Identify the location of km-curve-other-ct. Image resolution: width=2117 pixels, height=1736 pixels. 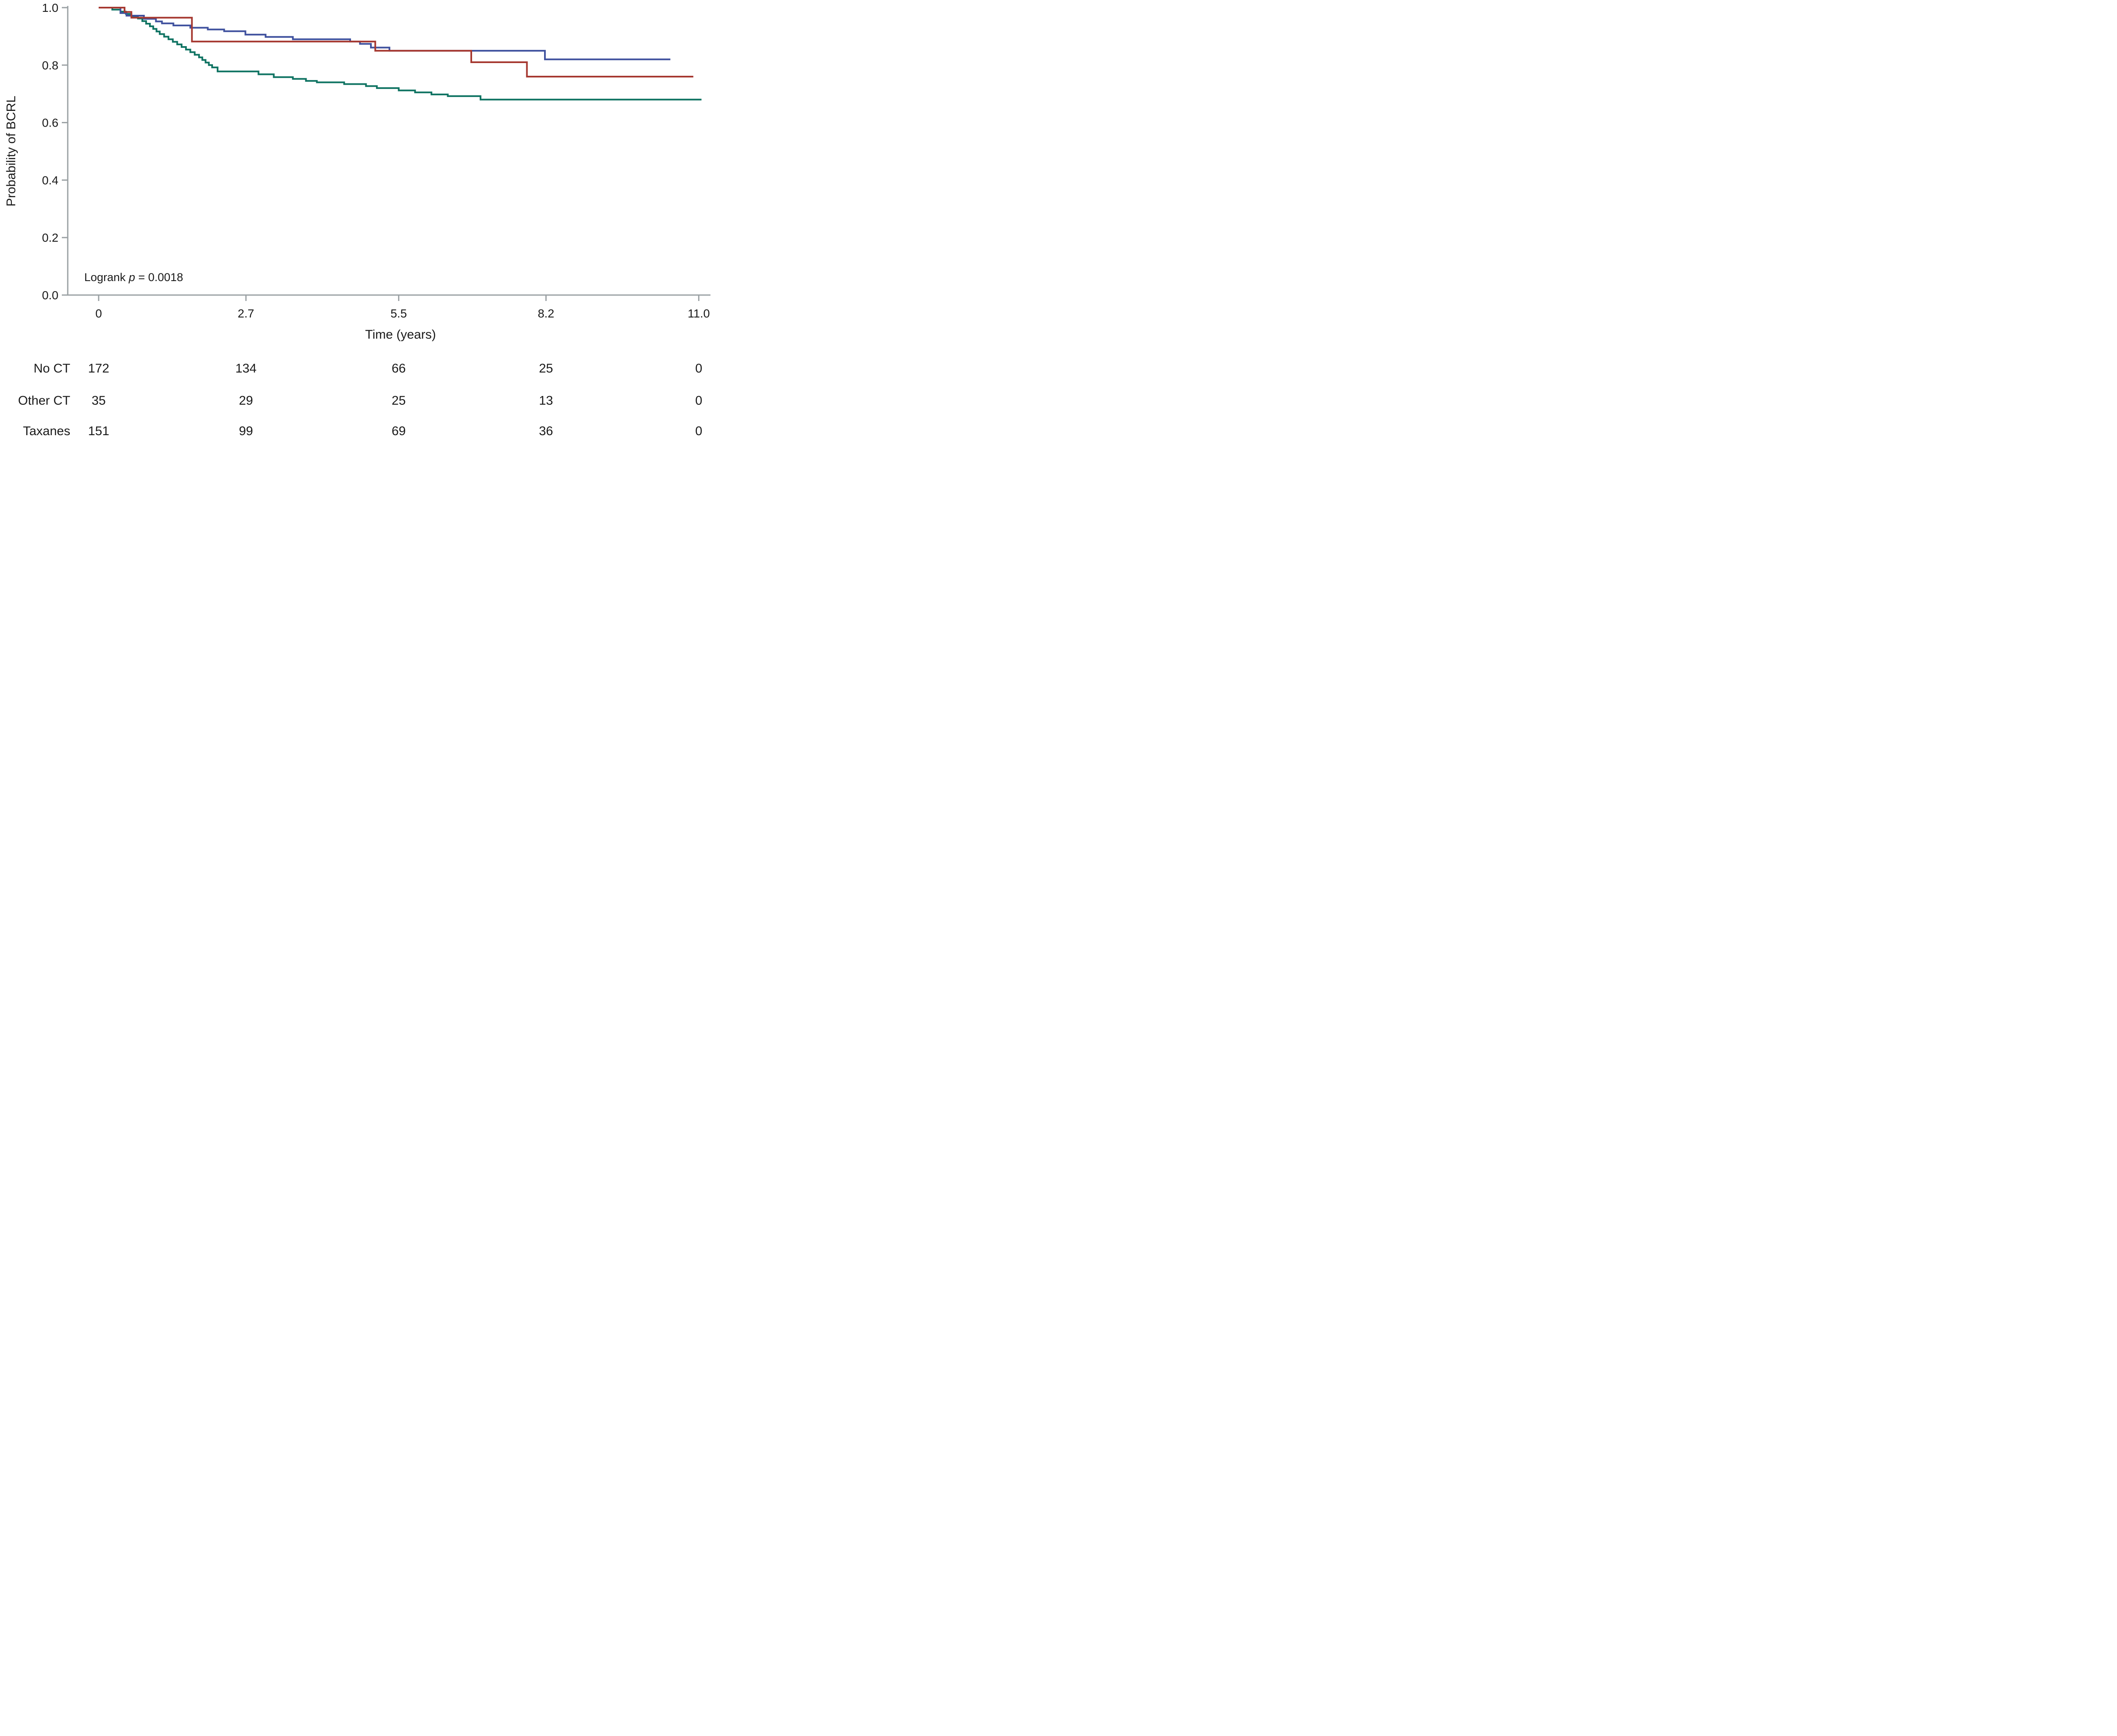
(396, 42).